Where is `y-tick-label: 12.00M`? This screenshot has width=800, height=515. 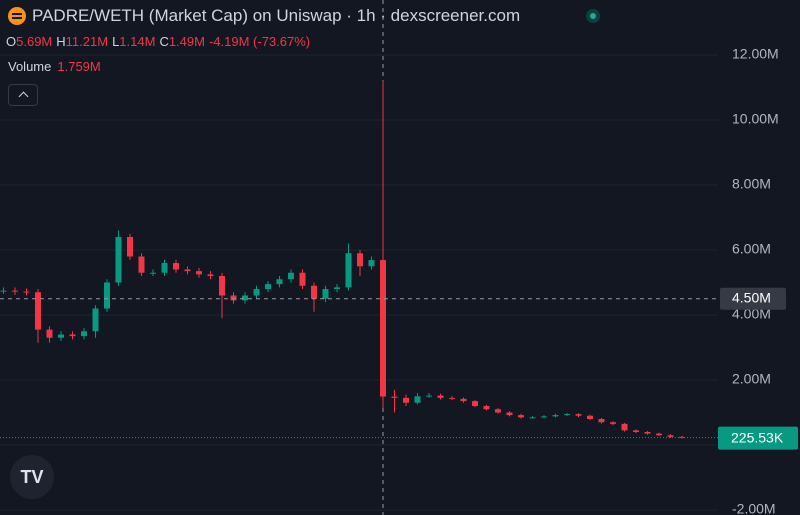 y-tick-label: 12.00M is located at coordinates (755, 54).